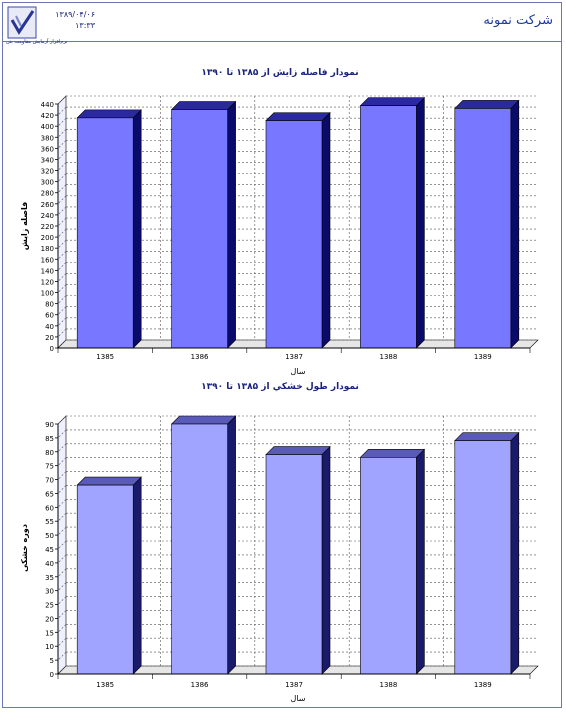  I want to click on report-date: ۱۳۸۹/۰۴/۰۶ ۱۳:۳۳, so click(74, 20).